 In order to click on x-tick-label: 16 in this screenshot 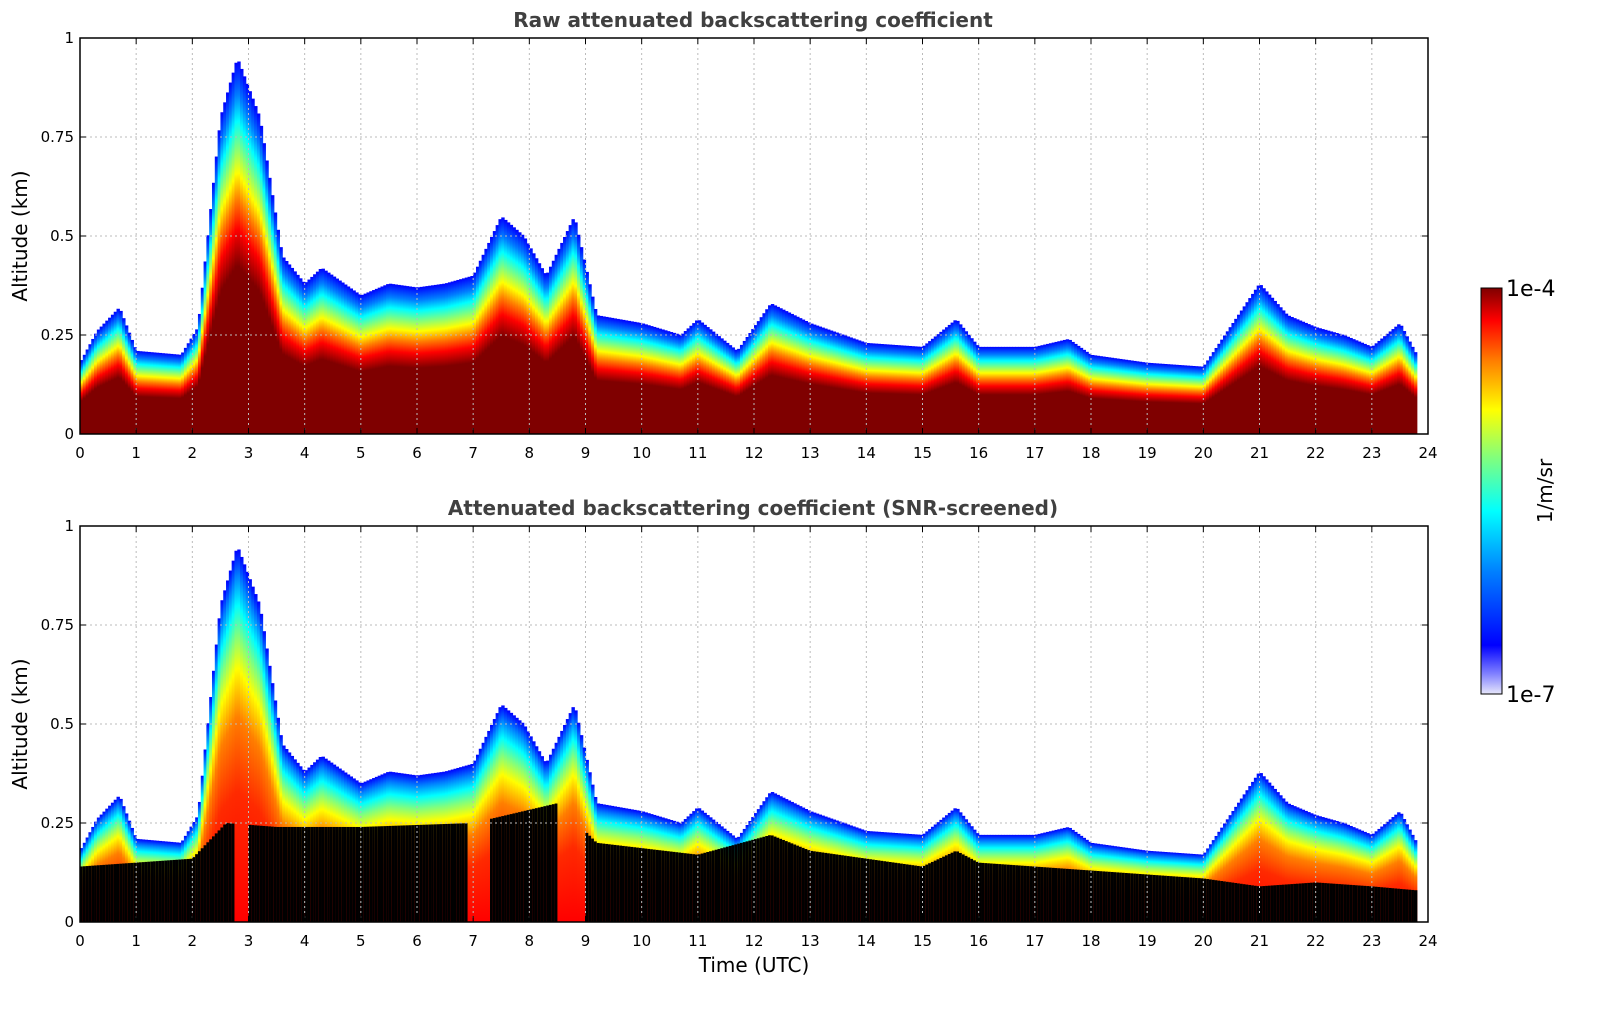, I will do `click(978, 453)`.